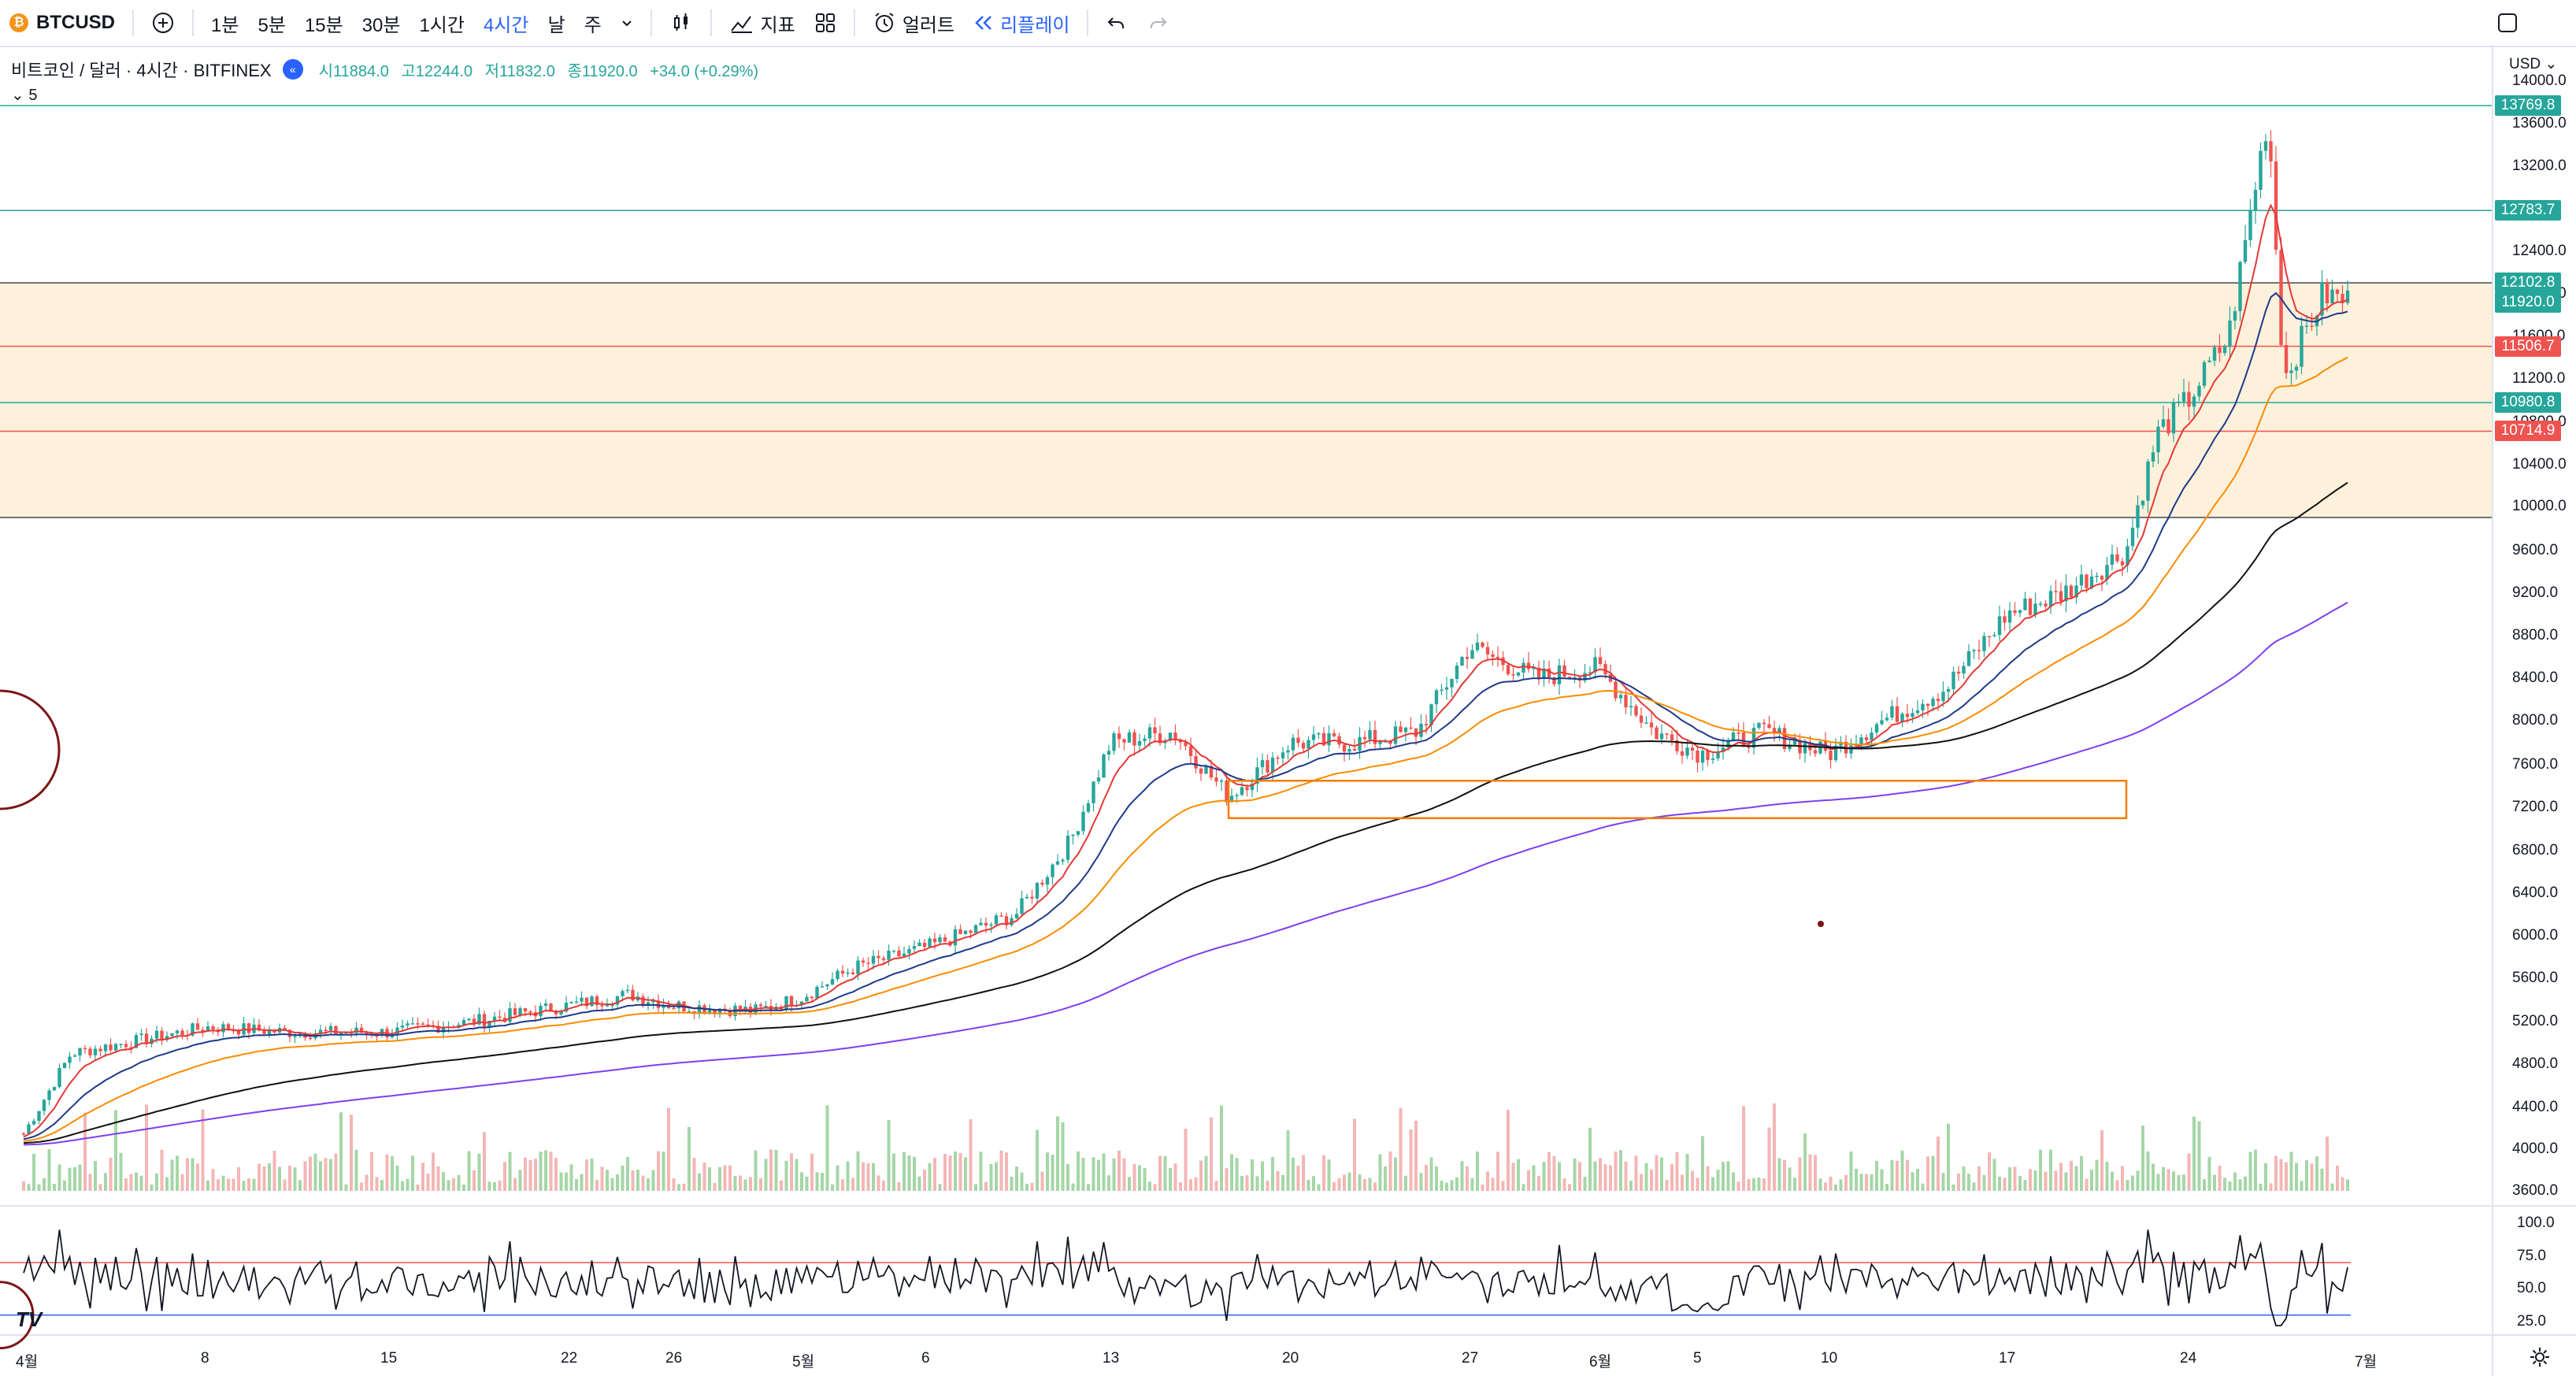  Describe the element at coordinates (141, 70) in the screenshot. I see `symbol-title: 비트코인 / 달러 · 4시간 · BITFINEX` at that location.